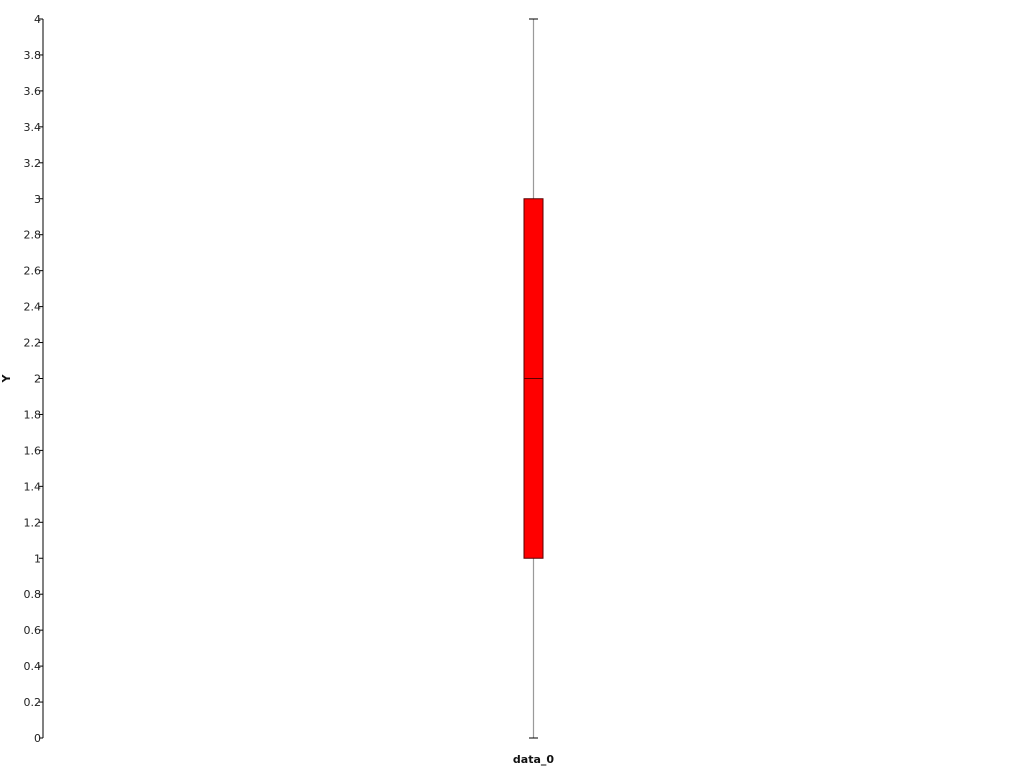 The width and height of the screenshot is (1024, 768). What do you see at coordinates (33, 702) in the screenshot?
I see `y-tick-label: 0.2` at bounding box center [33, 702].